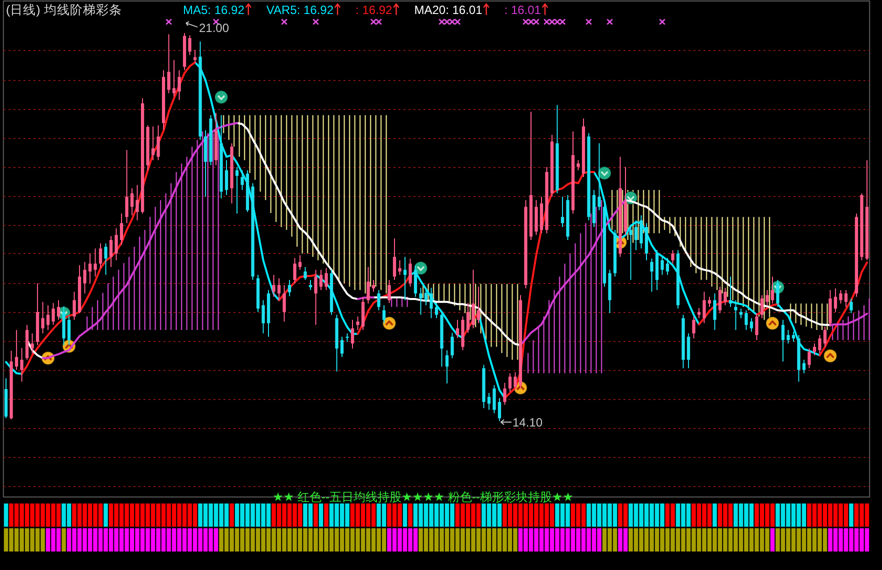 The width and height of the screenshot is (882, 570). Describe the element at coordinates (423, 497) in the screenshot. I see `chart-title: ★★ 红色--五日均线持股★★★★ 粉色--梯形彩块持股★★` at that location.